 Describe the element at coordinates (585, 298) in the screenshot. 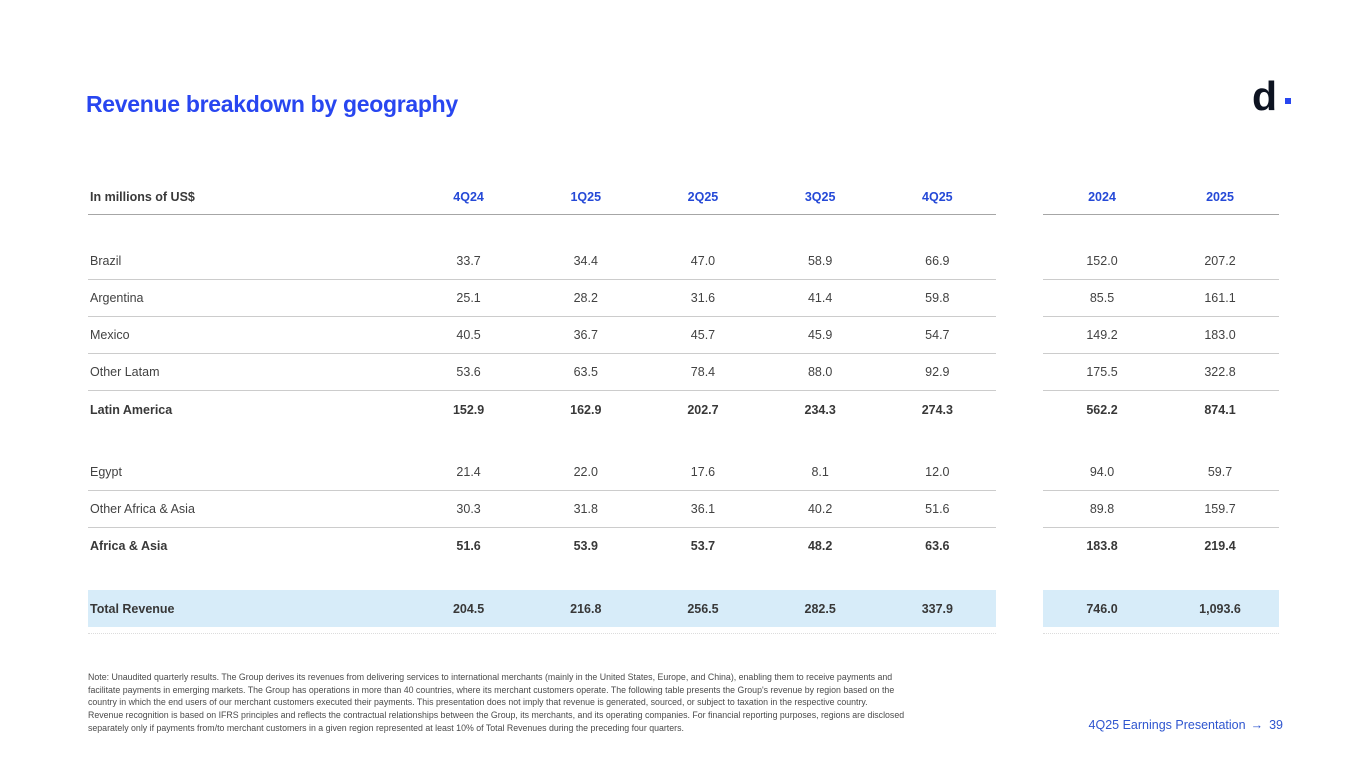

I see `cell-value: 28.2` at that location.